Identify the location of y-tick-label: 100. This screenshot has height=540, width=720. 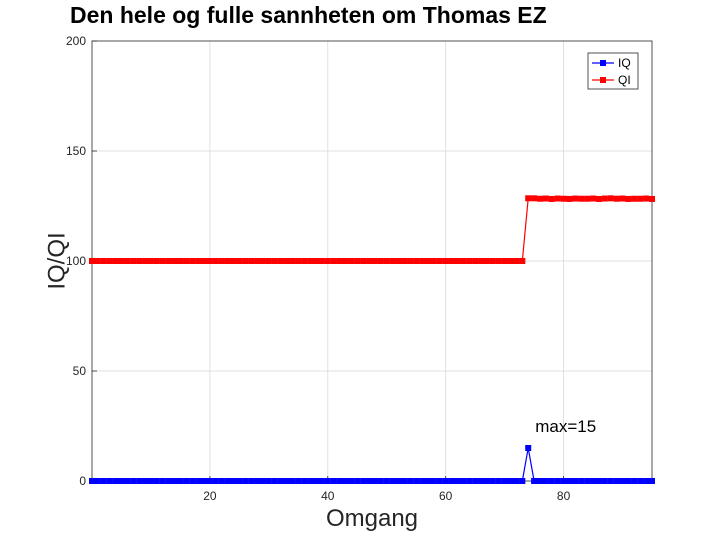
(76, 261).